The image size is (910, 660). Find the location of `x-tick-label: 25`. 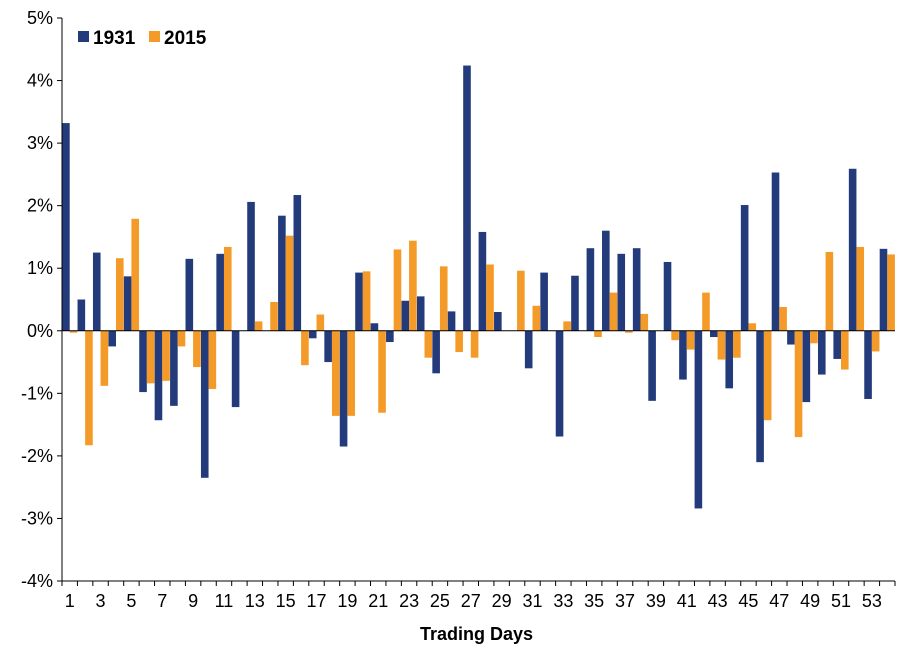

x-tick-label: 25 is located at coordinates (440, 601).